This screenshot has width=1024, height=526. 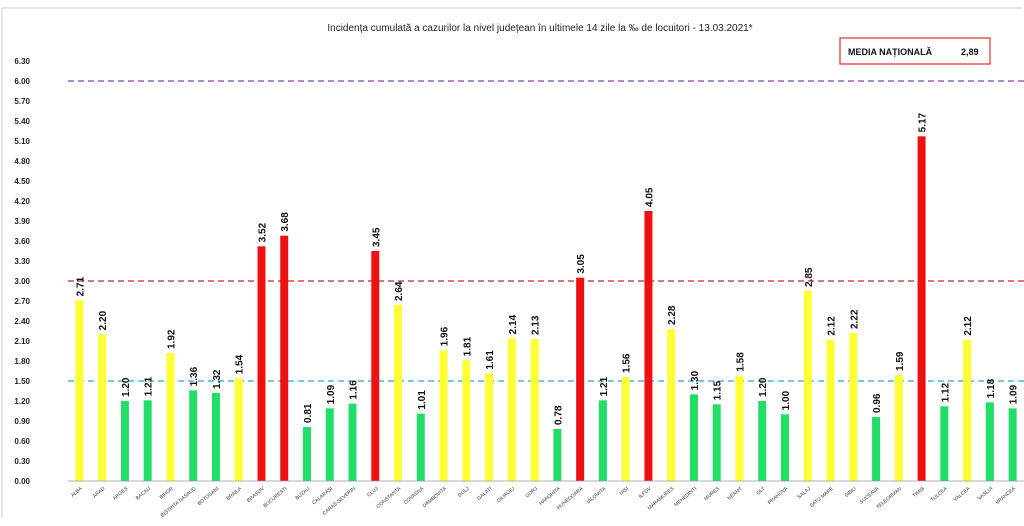 What do you see at coordinates (22, 101) in the screenshot?
I see `y-tick-label: 5.70` at bounding box center [22, 101].